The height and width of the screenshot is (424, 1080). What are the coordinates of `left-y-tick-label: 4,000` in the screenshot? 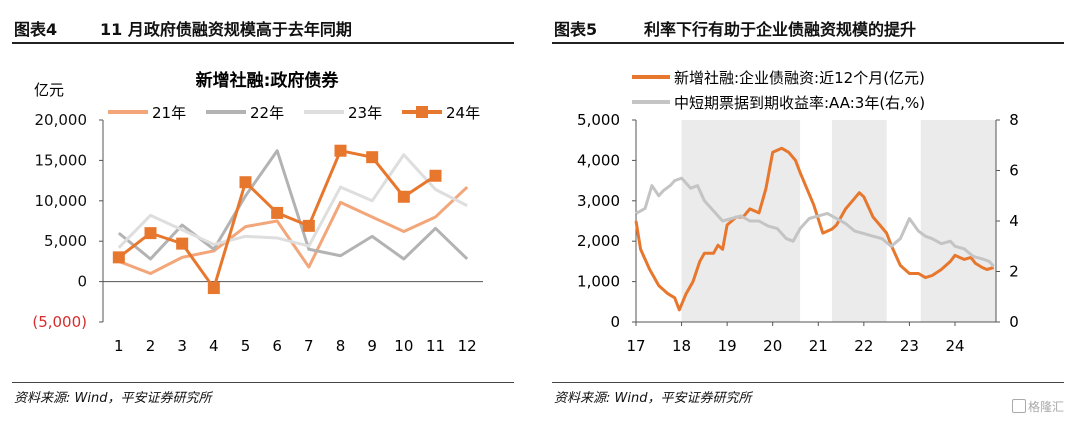 It's located at (598, 160).